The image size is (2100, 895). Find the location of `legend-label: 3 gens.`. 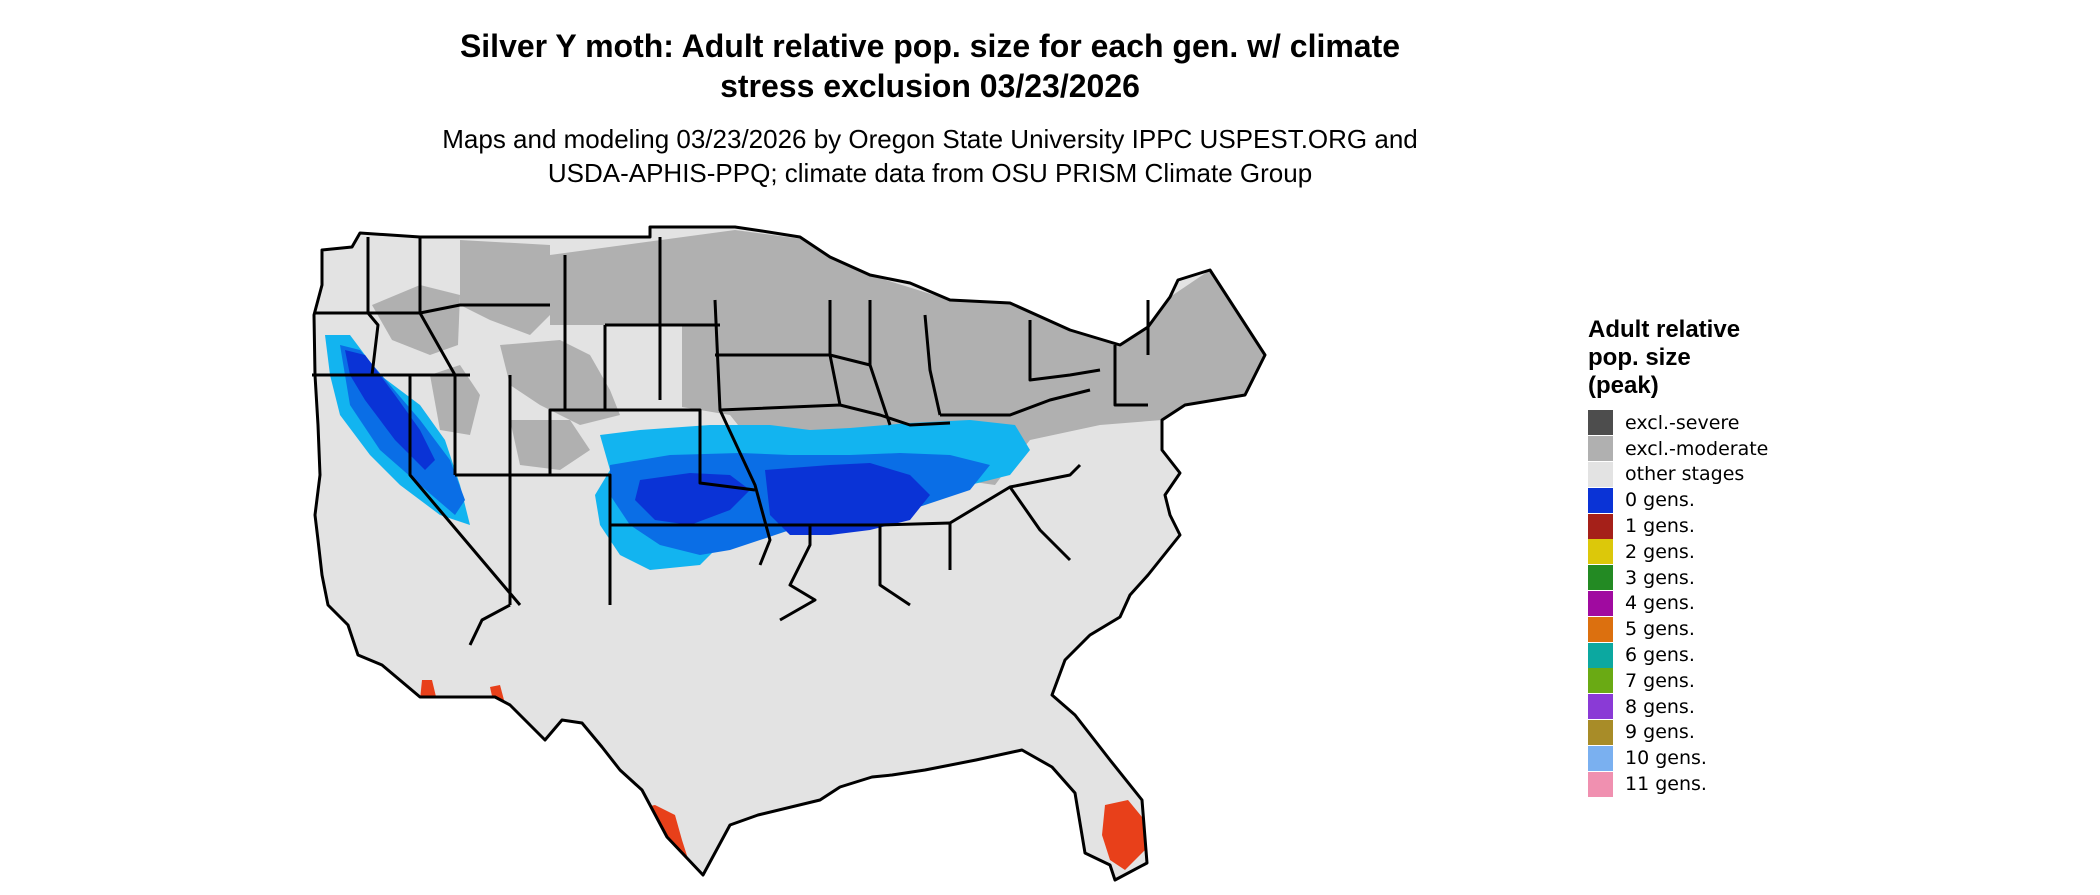

legend-label: 3 gens. is located at coordinates (1660, 577).